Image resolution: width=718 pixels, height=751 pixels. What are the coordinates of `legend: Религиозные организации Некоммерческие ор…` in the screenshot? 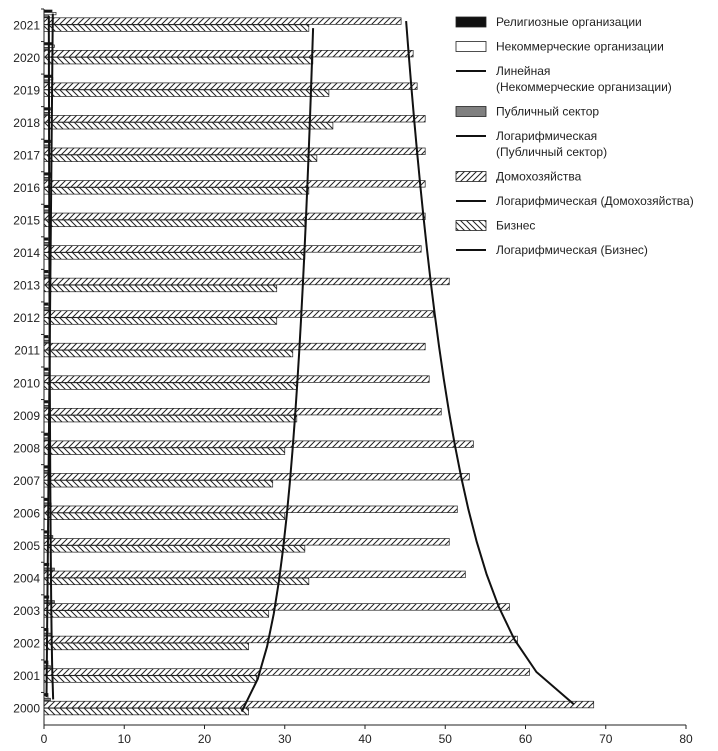 It's located at (574, 136).